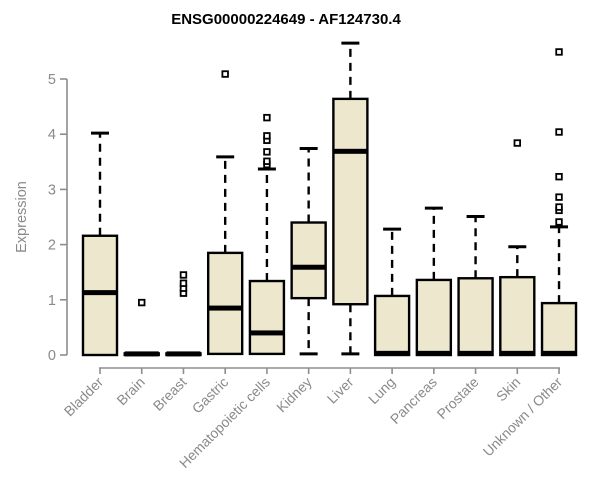  I want to click on x-tick-label: Kidney, so click(294, 395).